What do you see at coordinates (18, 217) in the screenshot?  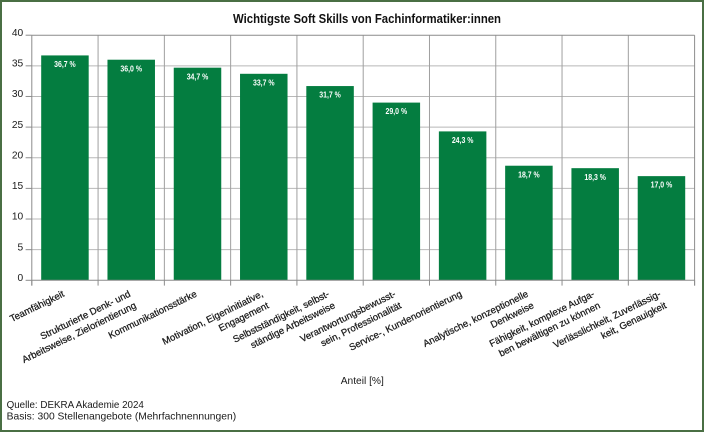 I see `svg-text: 10` at bounding box center [18, 217].